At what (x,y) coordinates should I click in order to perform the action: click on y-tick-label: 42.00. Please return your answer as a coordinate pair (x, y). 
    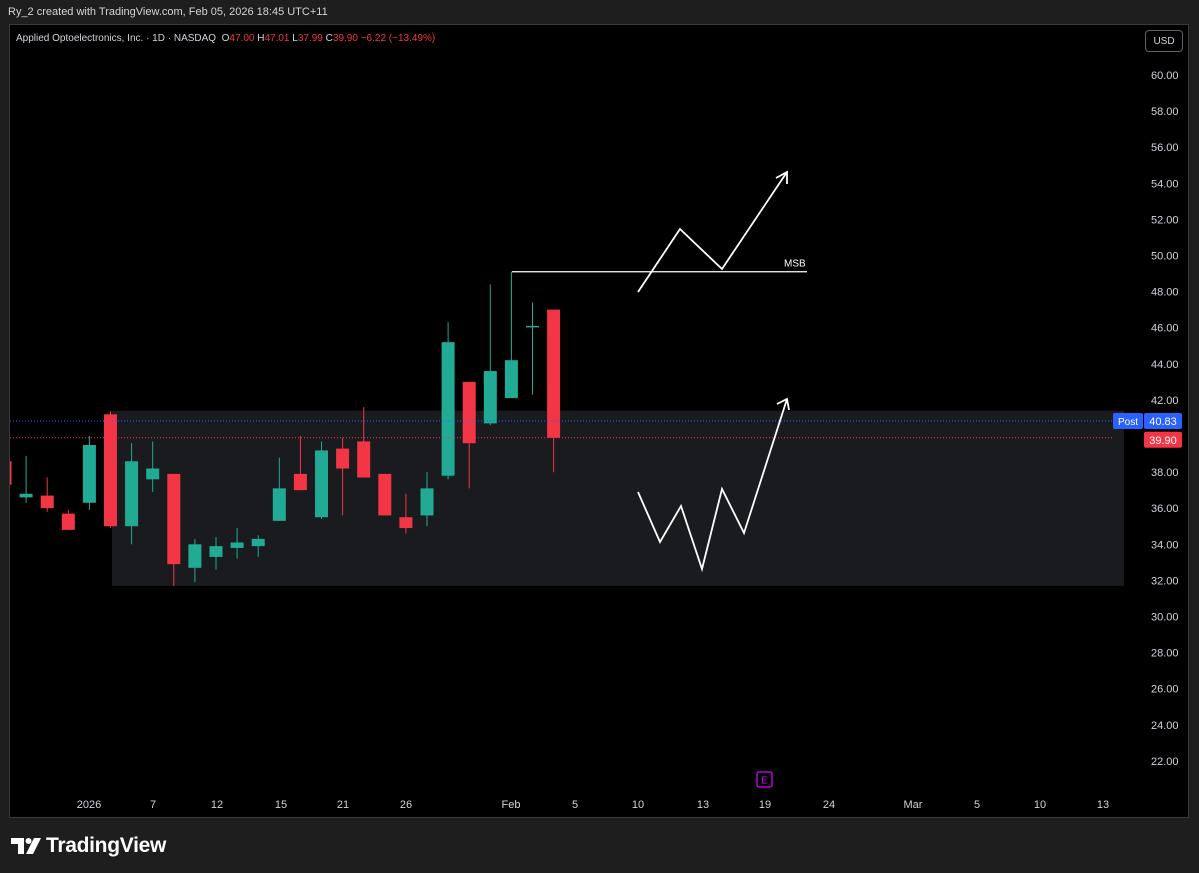
    Looking at the image, I should click on (1165, 401).